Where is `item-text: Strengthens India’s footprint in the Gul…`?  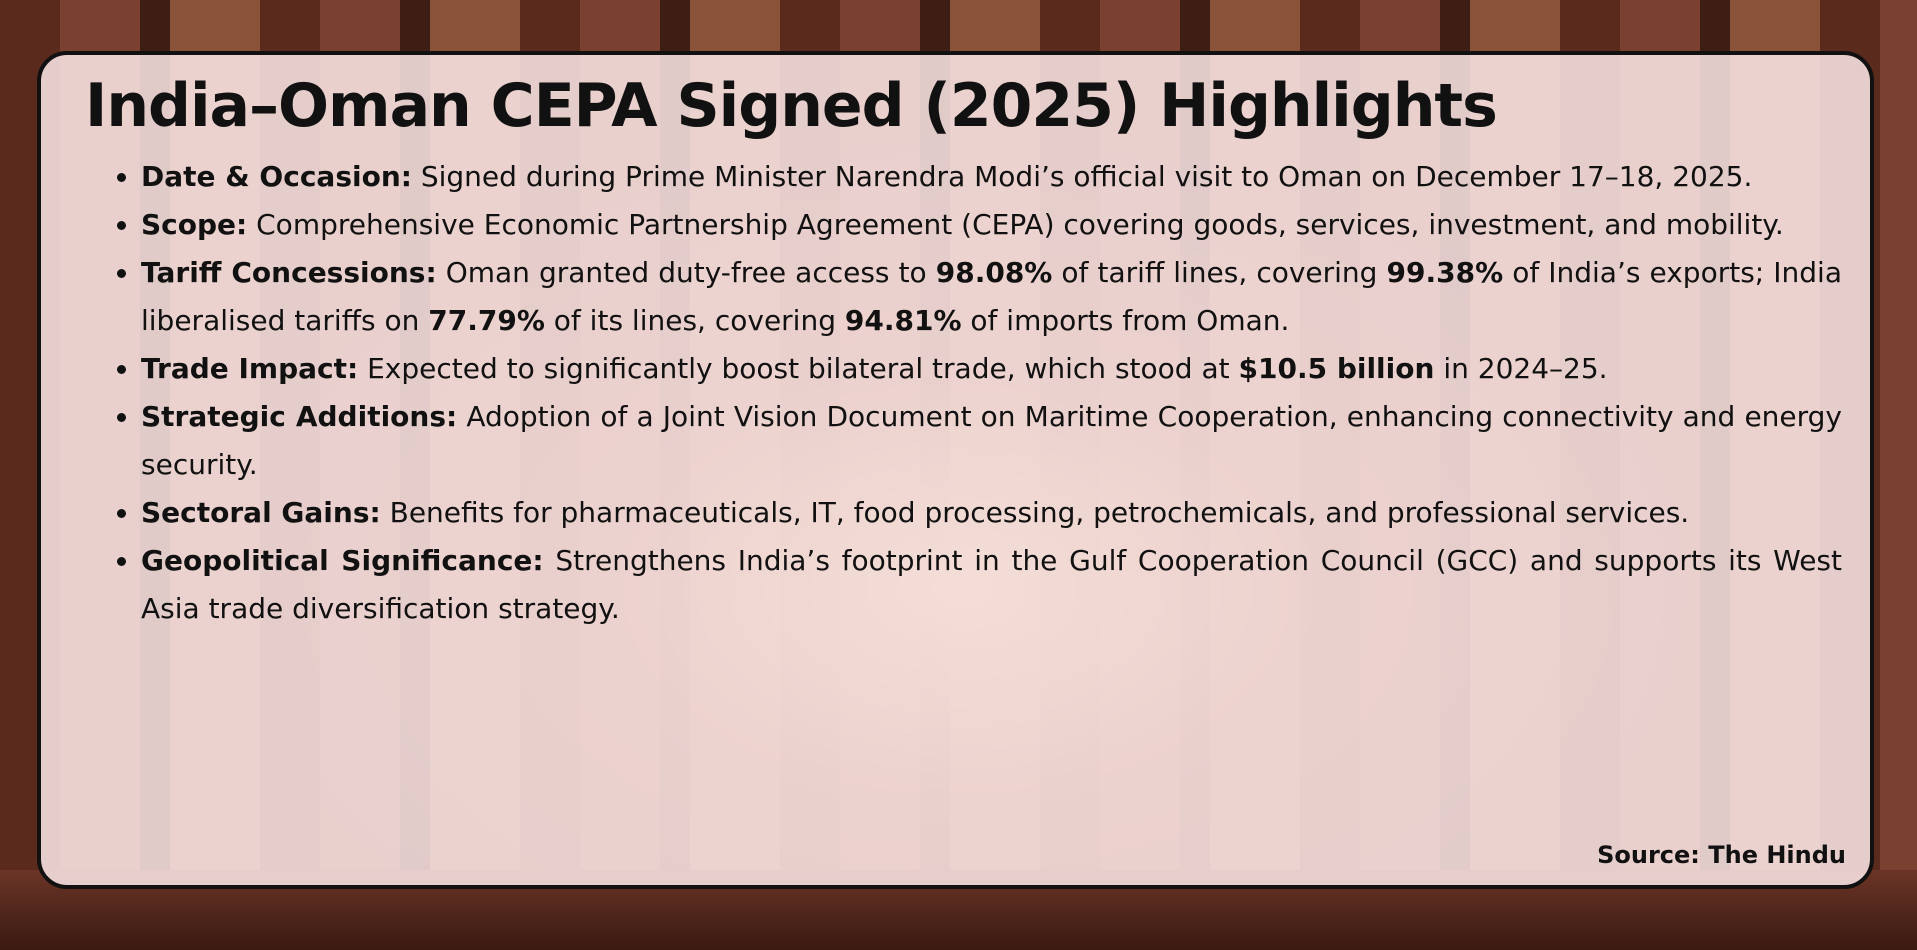
item-text: Strengthens India’s footprint in the Gul… is located at coordinates (992, 584).